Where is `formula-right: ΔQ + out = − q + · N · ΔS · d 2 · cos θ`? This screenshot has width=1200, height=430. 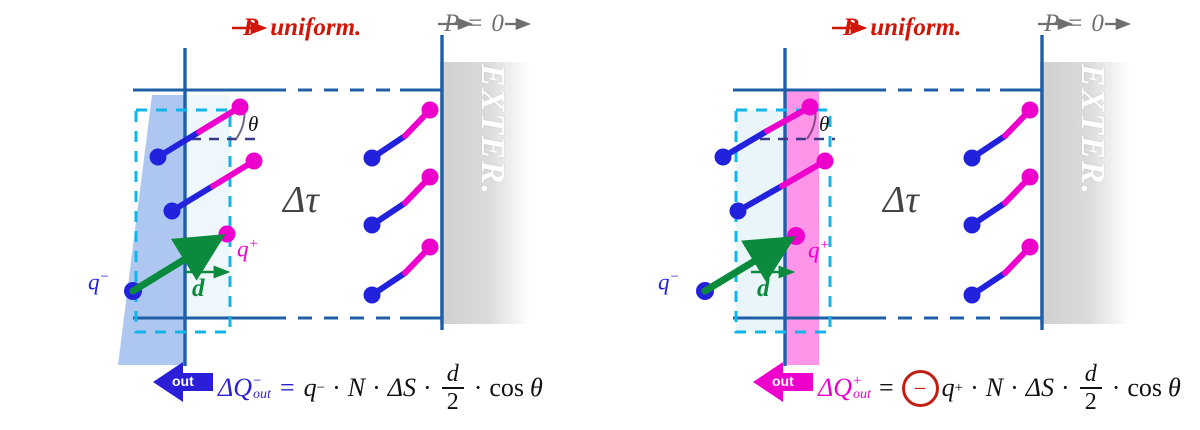
formula-right: ΔQ + out = − q + · N · ΔS · d 2 · cos θ is located at coordinates (999, 388).